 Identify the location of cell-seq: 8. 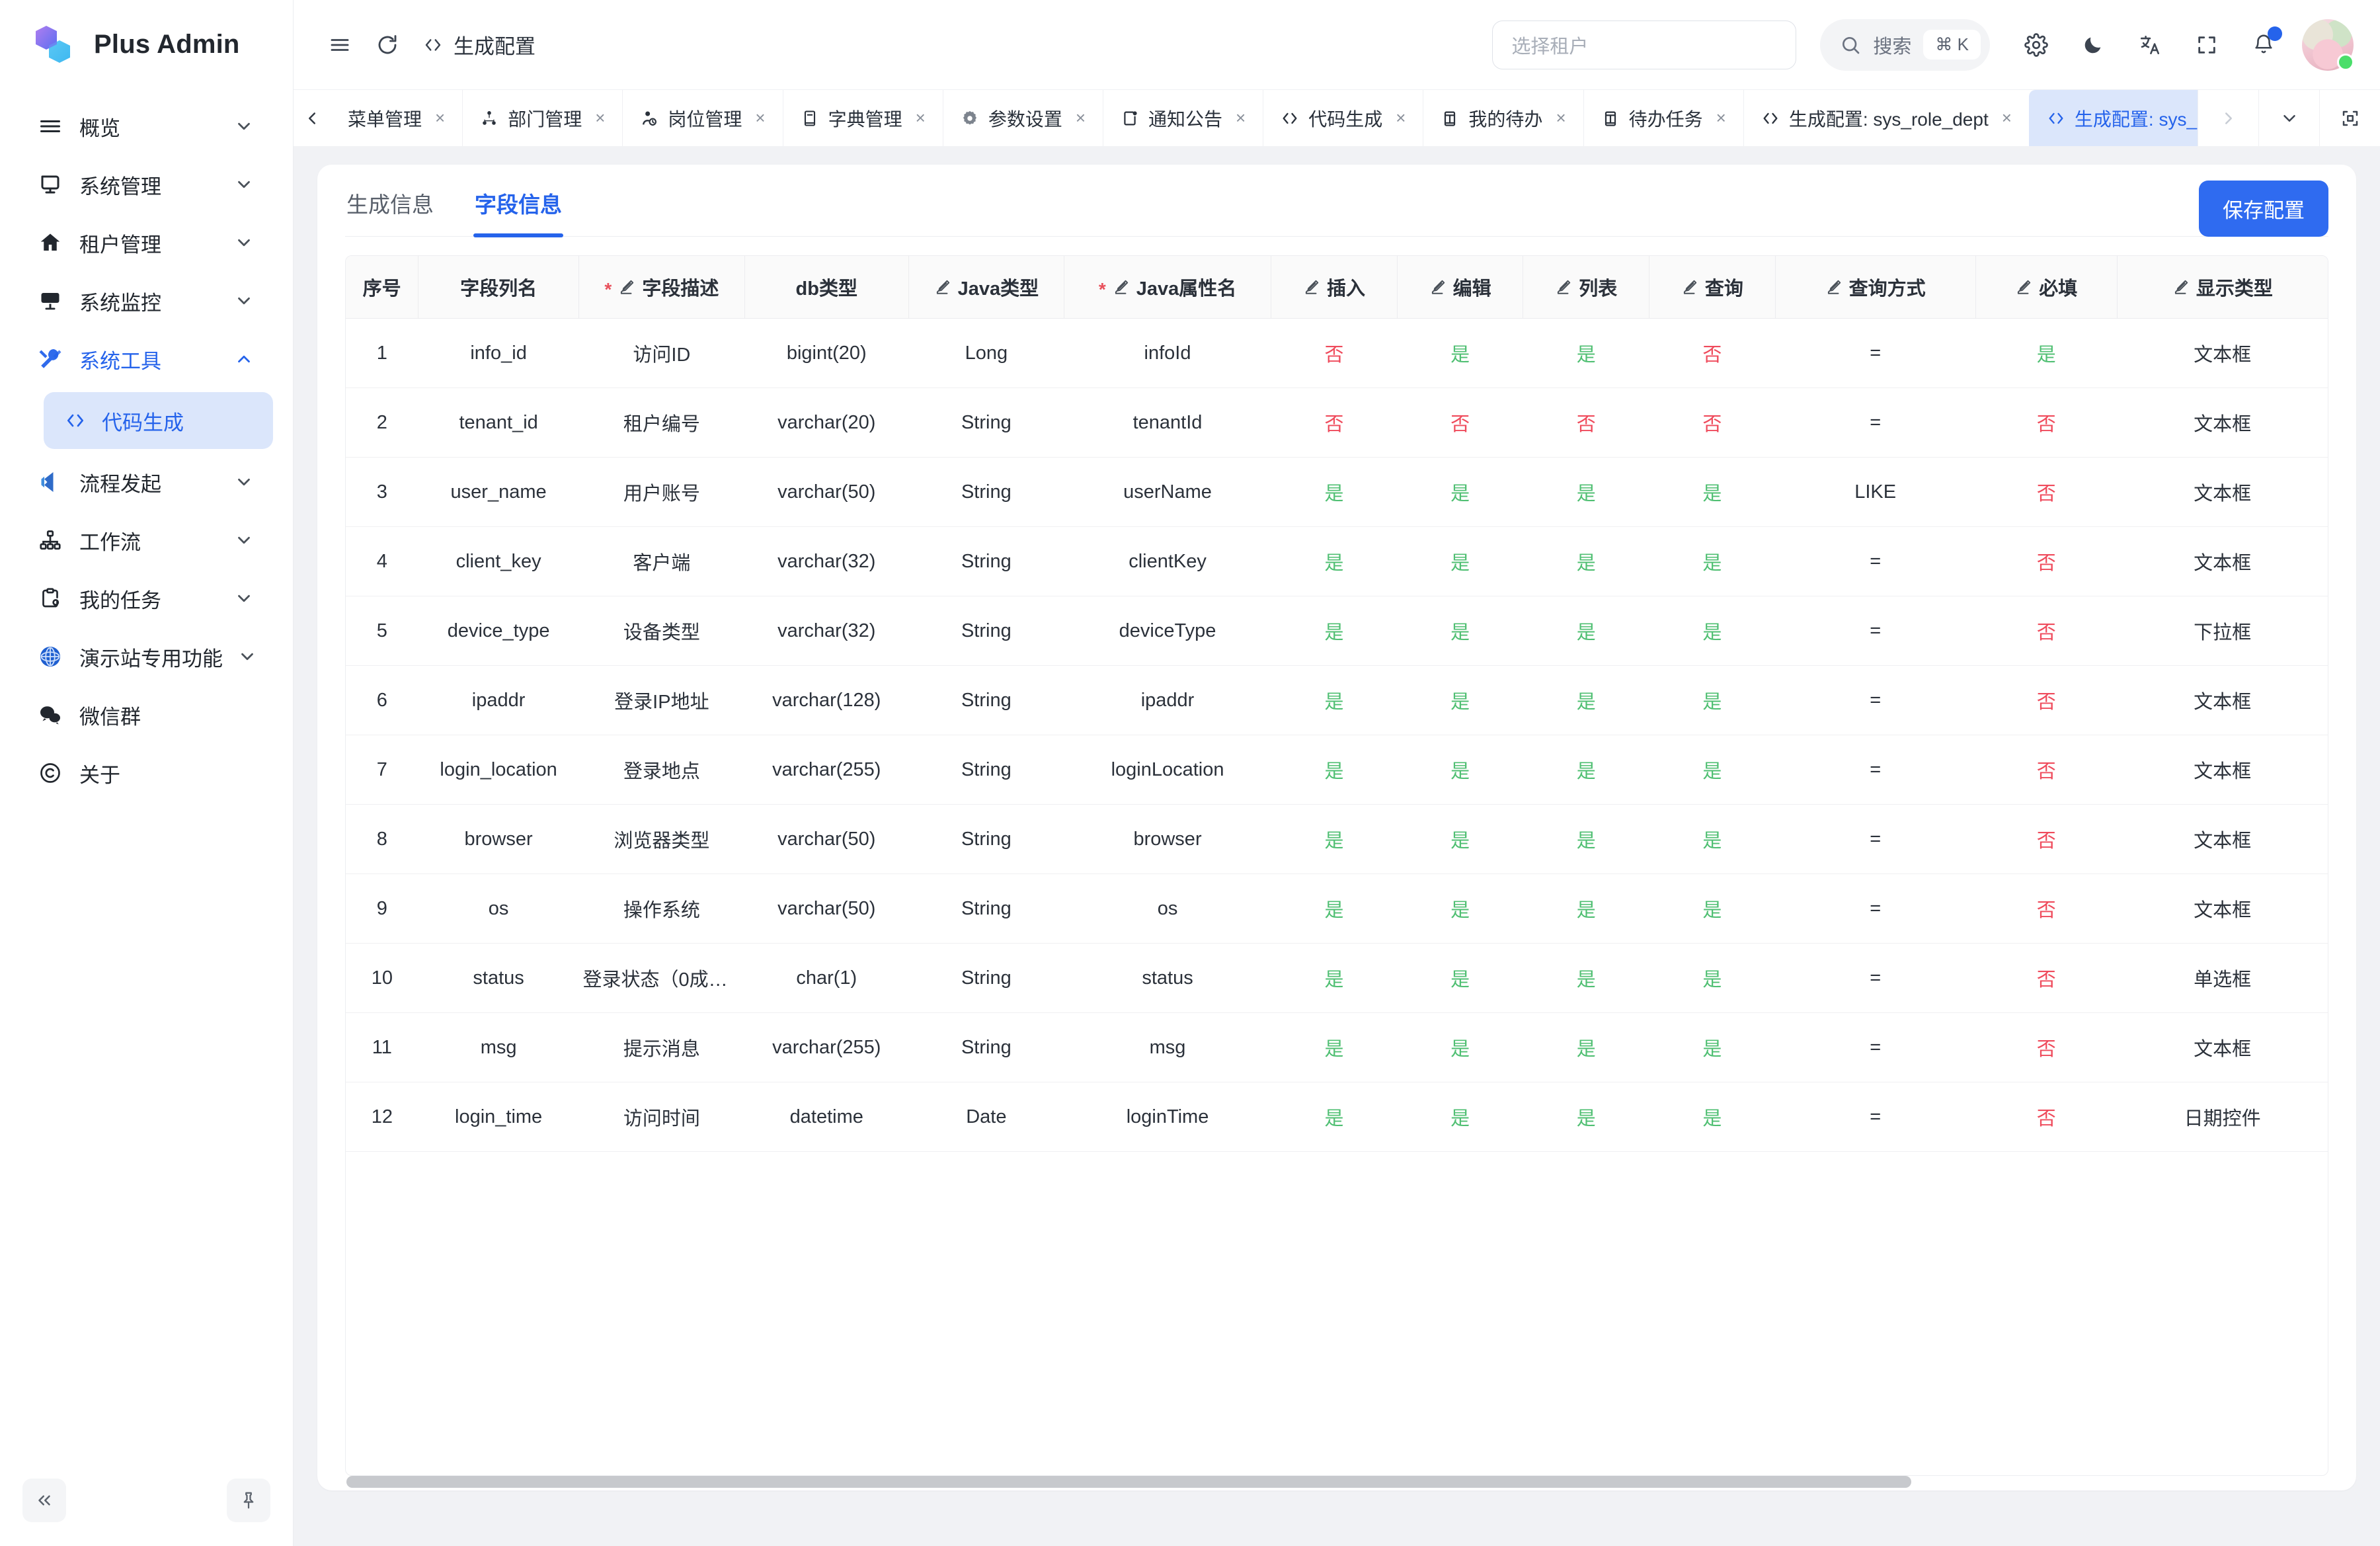
(382, 839).